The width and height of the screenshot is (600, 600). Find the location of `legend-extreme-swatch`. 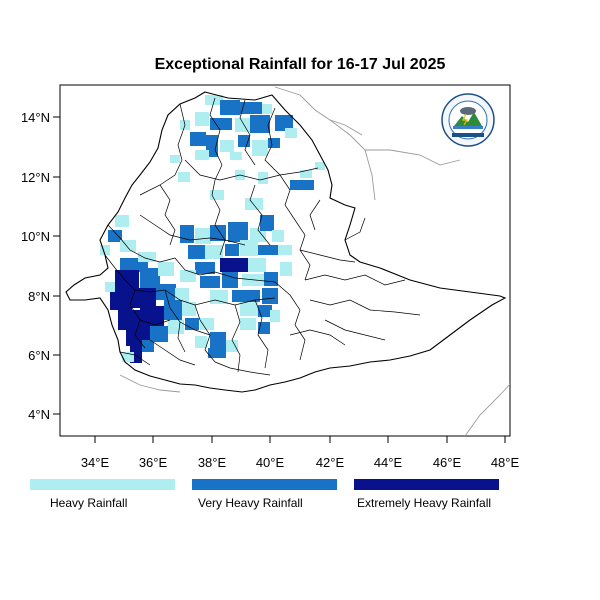

legend-extreme-swatch is located at coordinates (426, 484).